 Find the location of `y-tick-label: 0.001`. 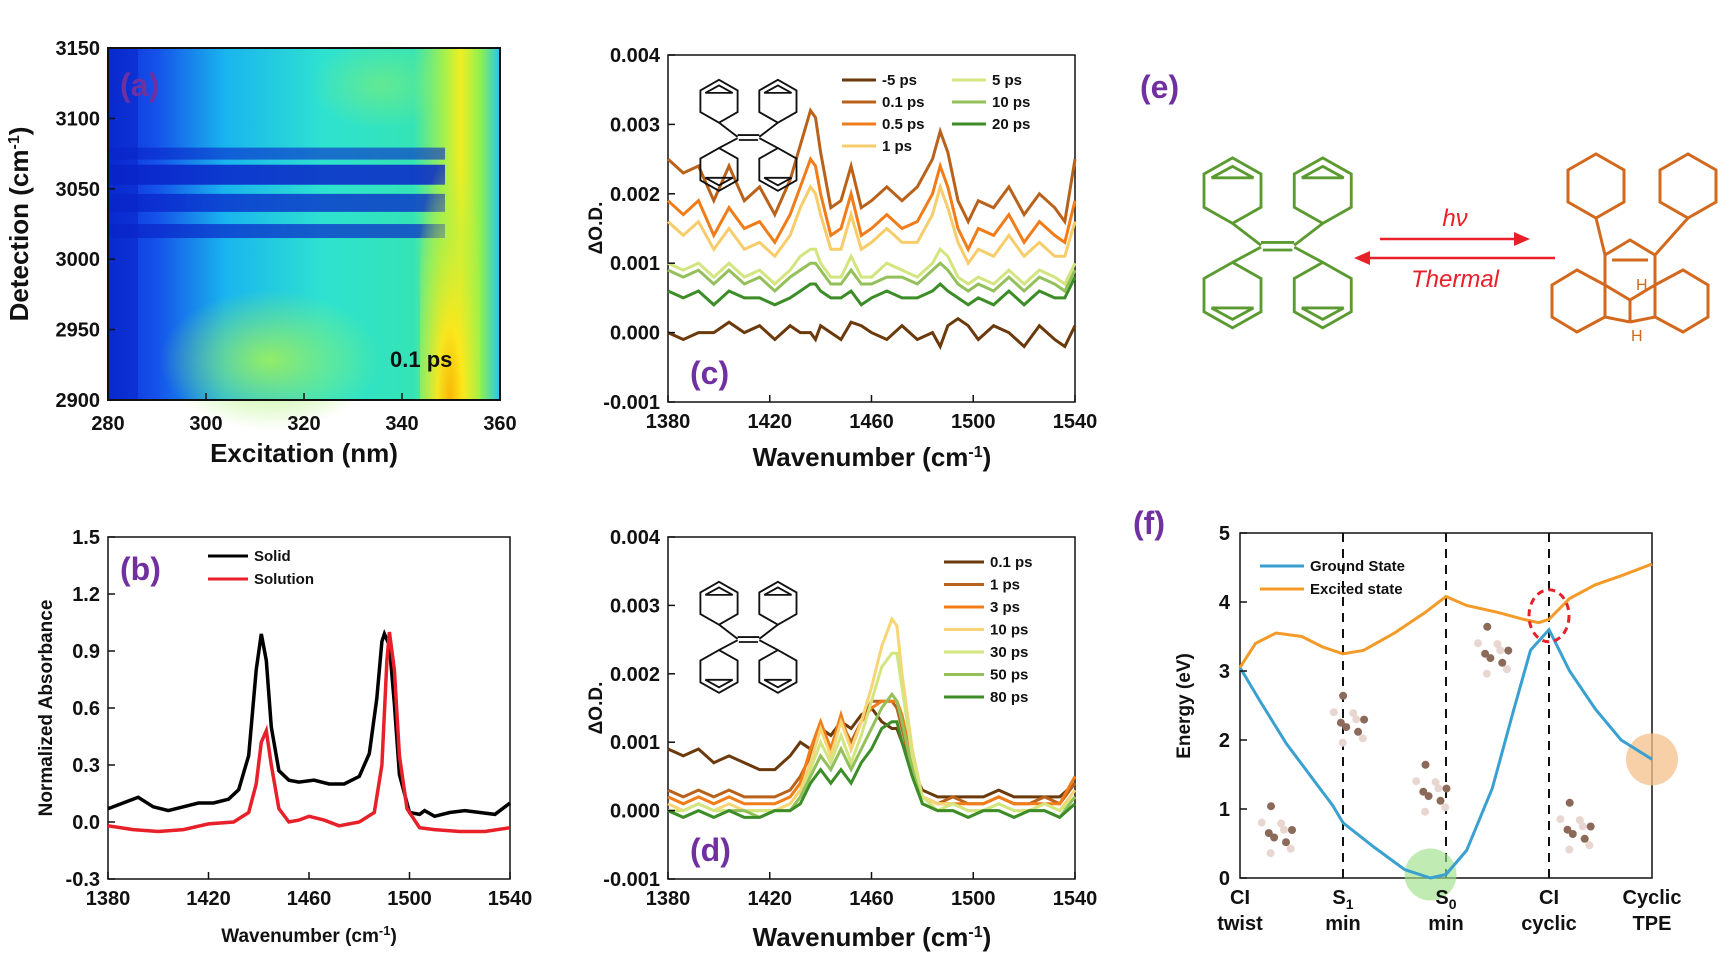

y-tick-label: 0.001 is located at coordinates (635, 264).